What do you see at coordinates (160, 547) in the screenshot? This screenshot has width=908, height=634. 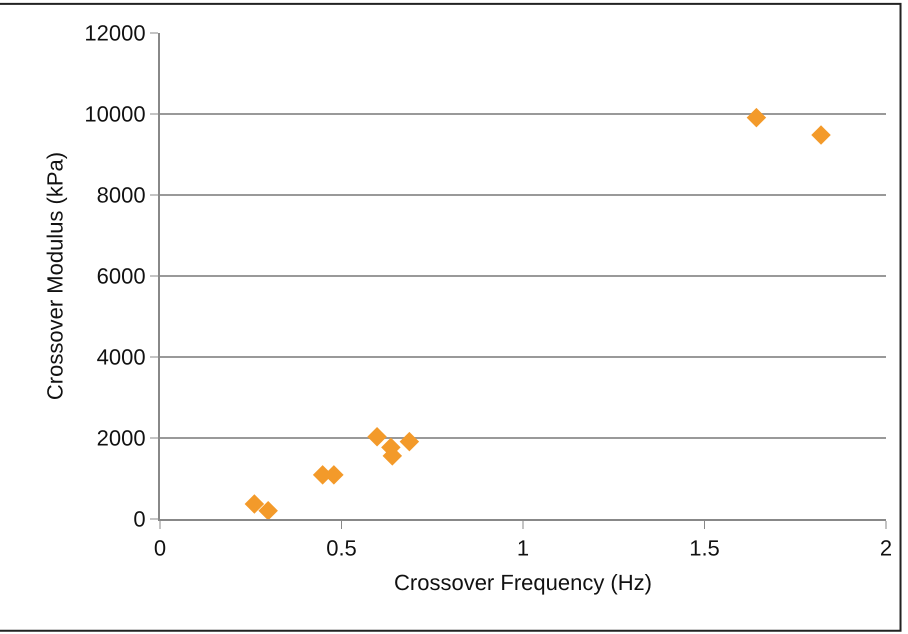 I see `x-tick-label: 0` at bounding box center [160, 547].